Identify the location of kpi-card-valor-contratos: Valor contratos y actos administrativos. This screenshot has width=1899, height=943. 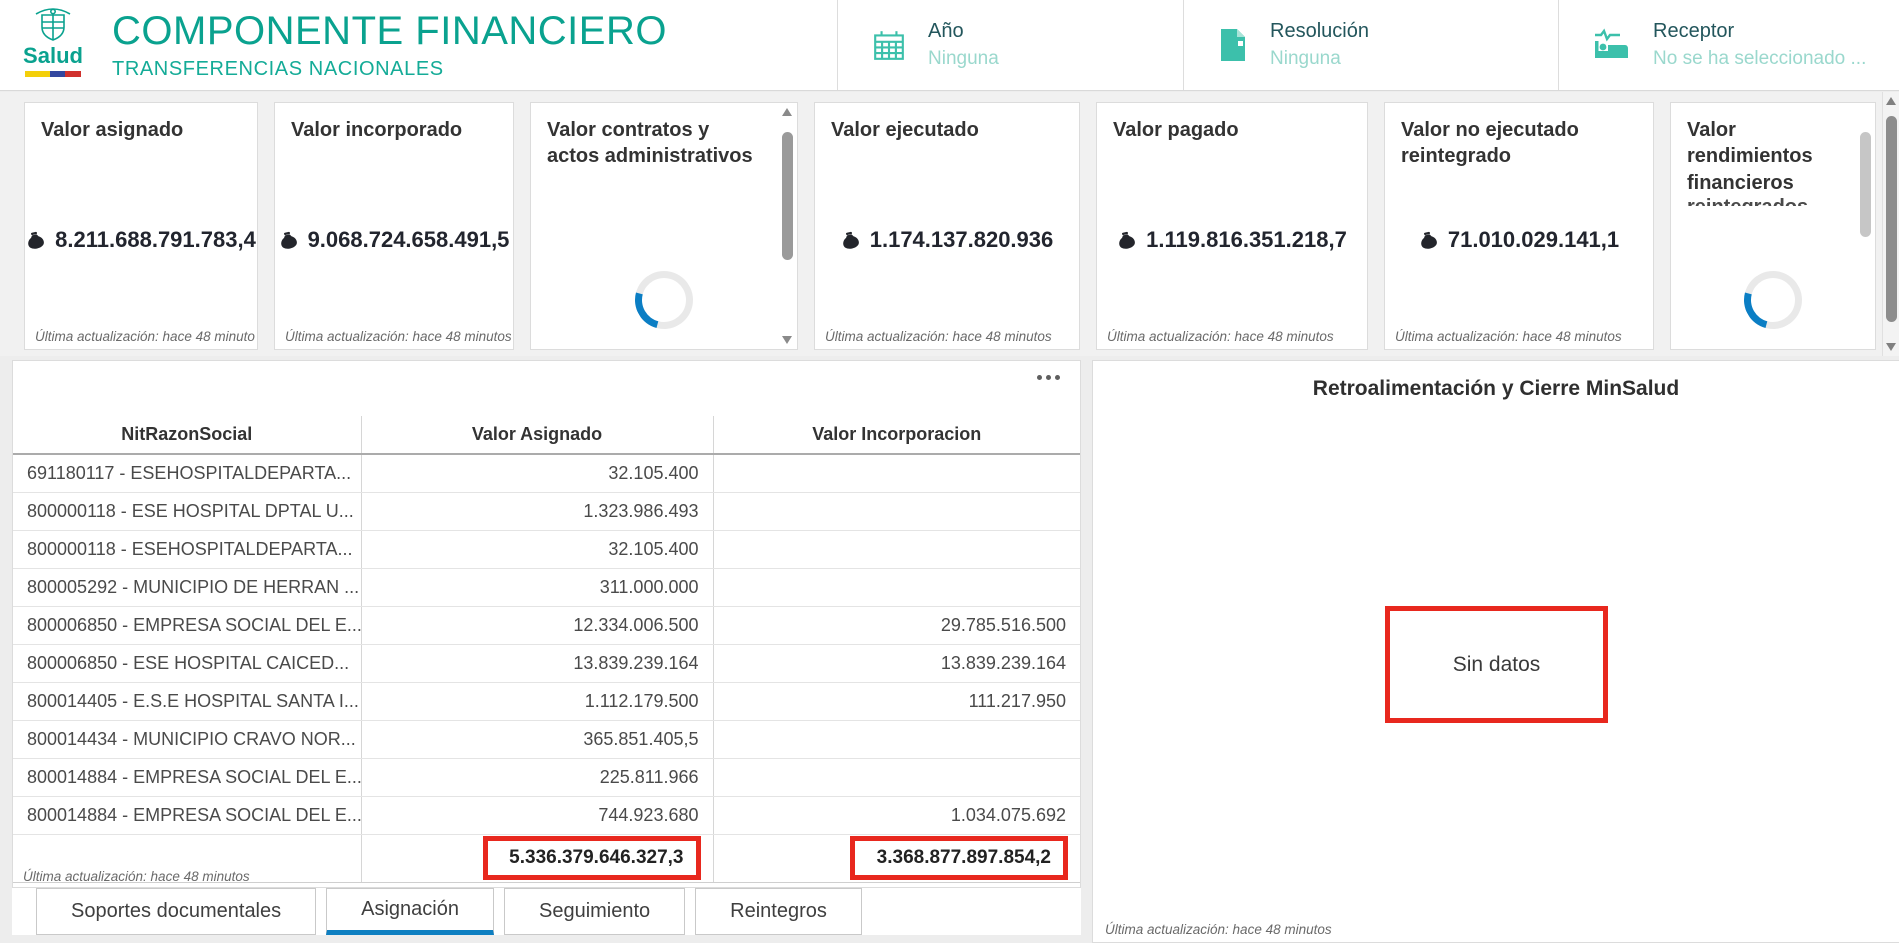
(664, 226).